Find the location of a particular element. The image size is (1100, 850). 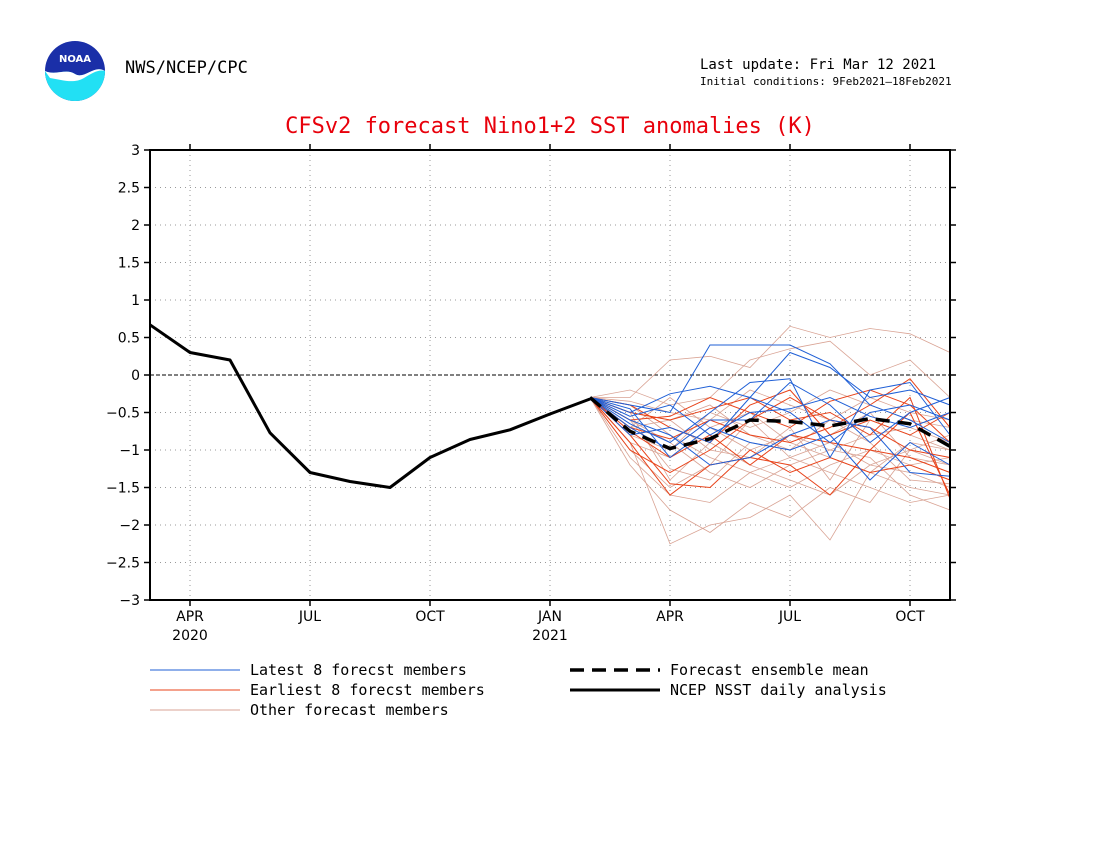

legend-label-mean: Forecast ensemble mean is located at coordinates (769, 670).